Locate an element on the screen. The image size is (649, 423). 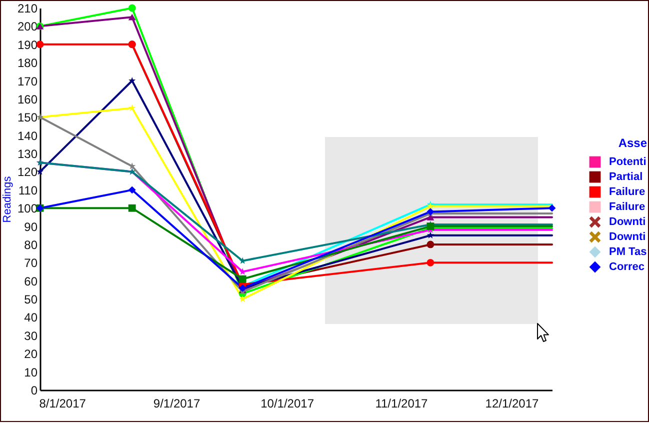
y-tick-label: 70 is located at coordinates (31, 263).